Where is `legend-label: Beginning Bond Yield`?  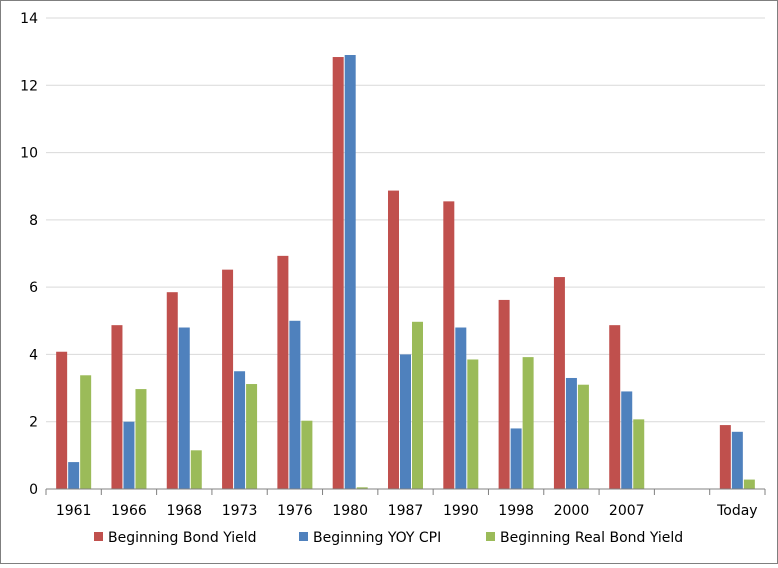
legend-label: Beginning Bond Yield is located at coordinates (182, 538).